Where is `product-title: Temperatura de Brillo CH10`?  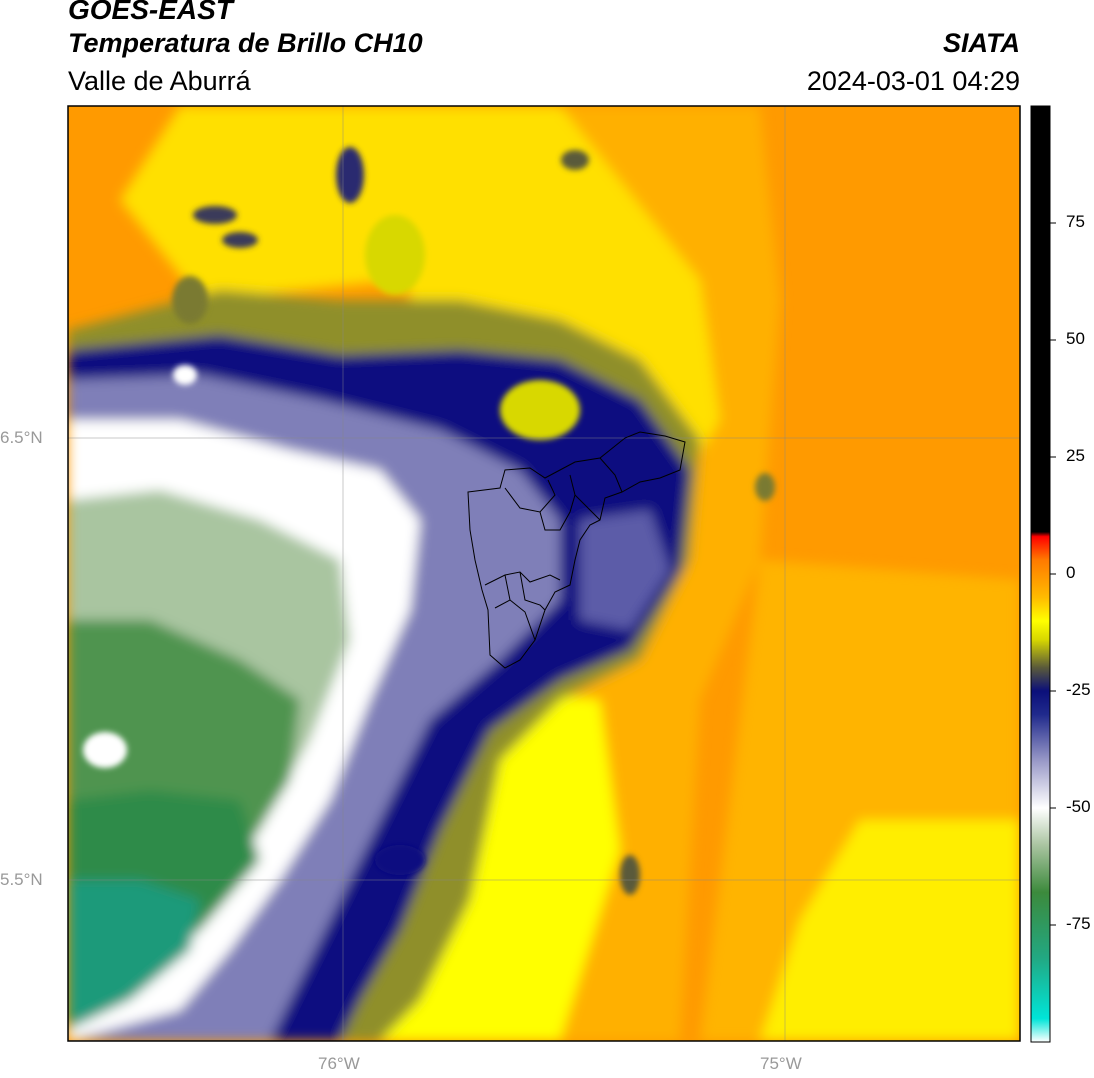 product-title: Temperatura de Brillo CH10 is located at coordinates (245, 43).